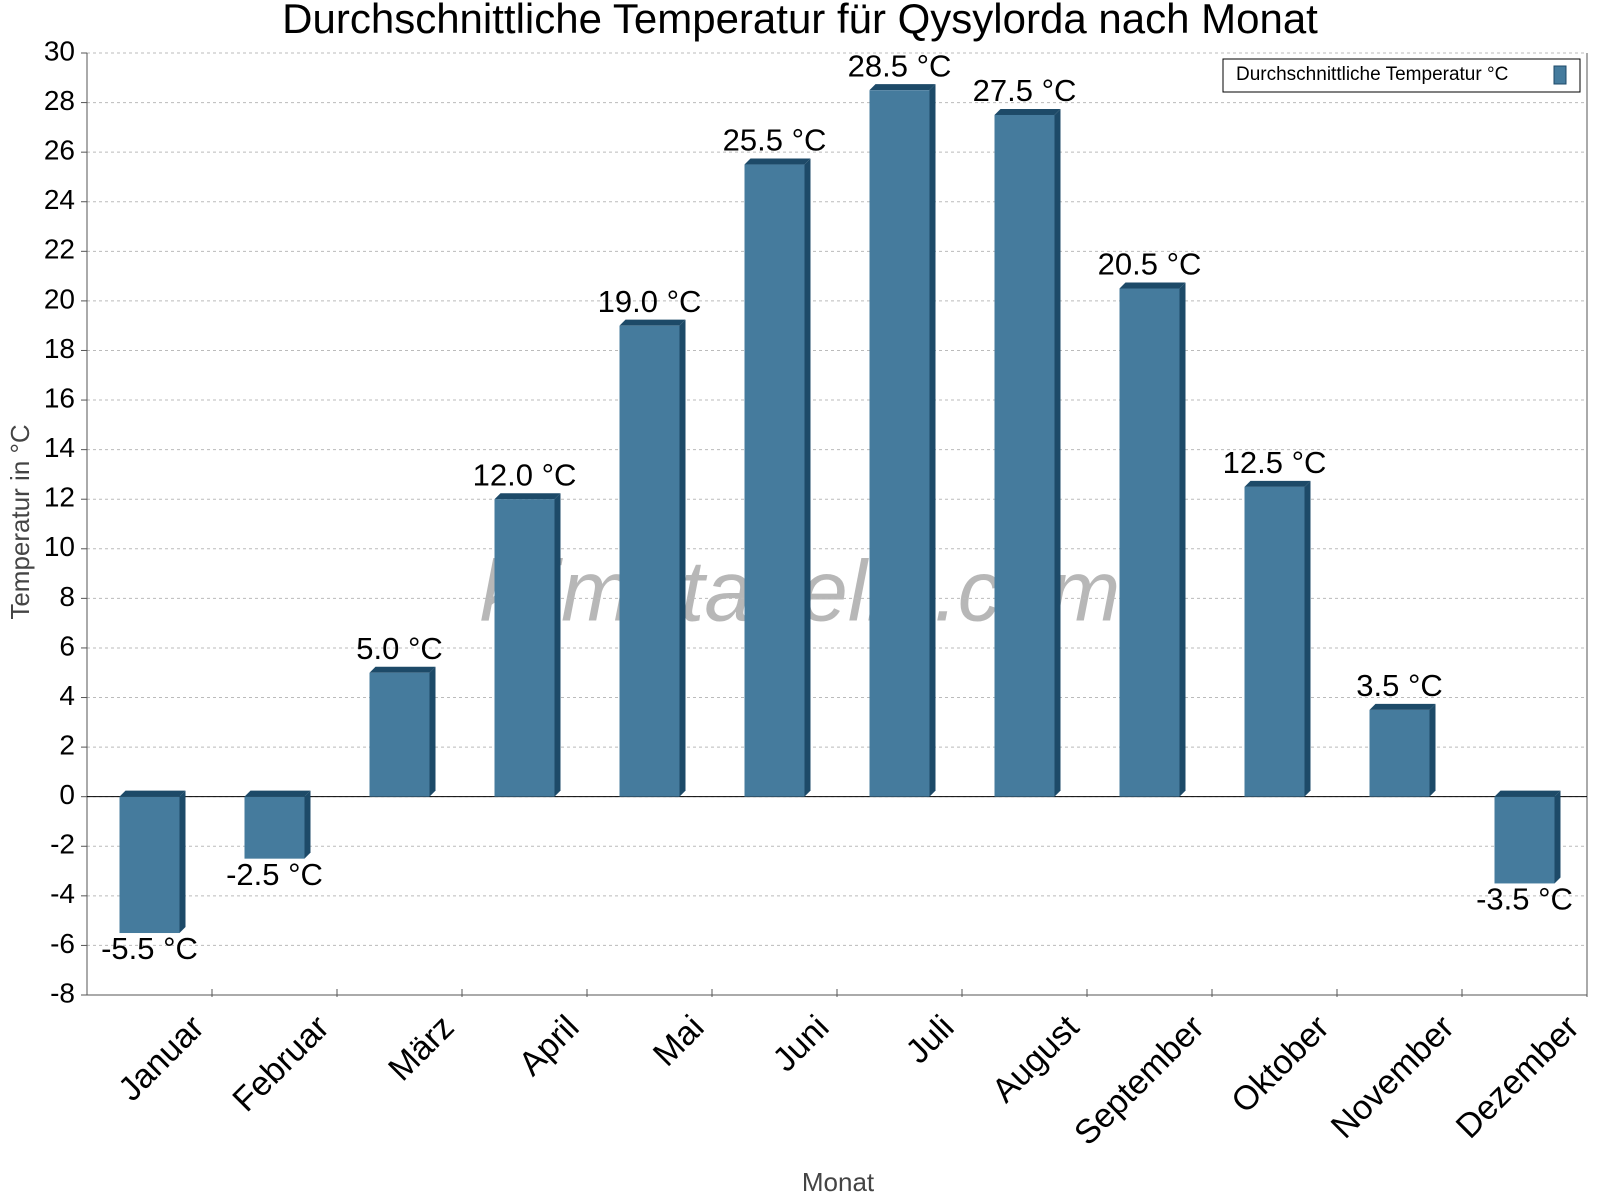 Image resolution: width=1600 pixels, height=1200 pixels. What do you see at coordinates (67, 695) in the screenshot?
I see `y-tick-label: 4` at bounding box center [67, 695].